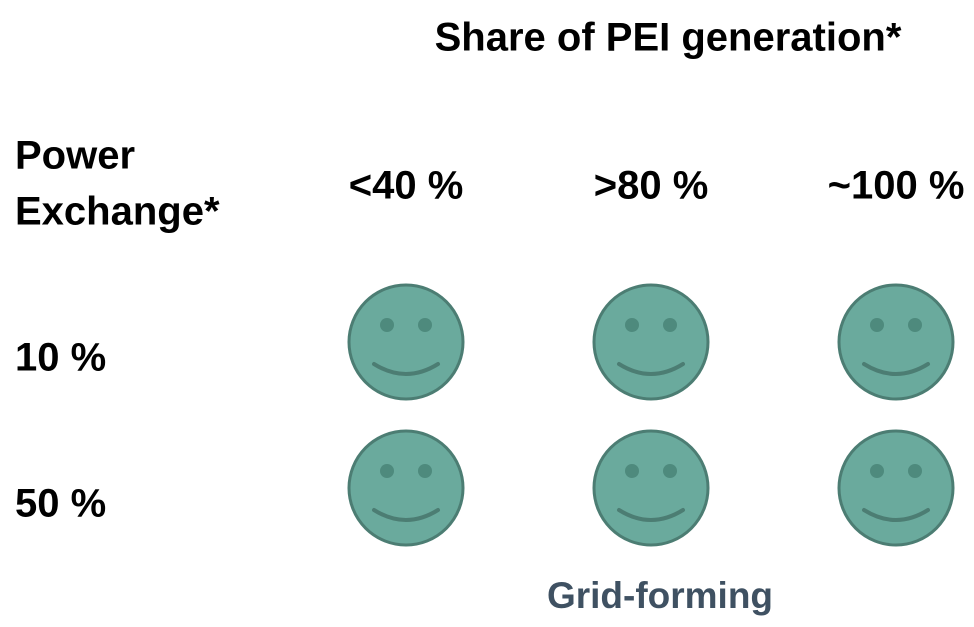  I want to click on row-label: 50 %, so click(60, 504).